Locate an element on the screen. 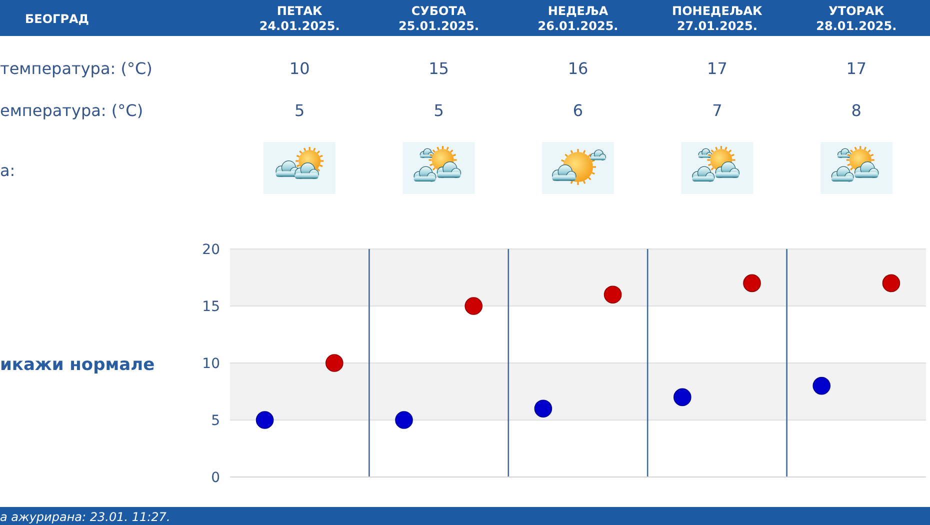  y-tick-label: 15 is located at coordinates (211, 306).